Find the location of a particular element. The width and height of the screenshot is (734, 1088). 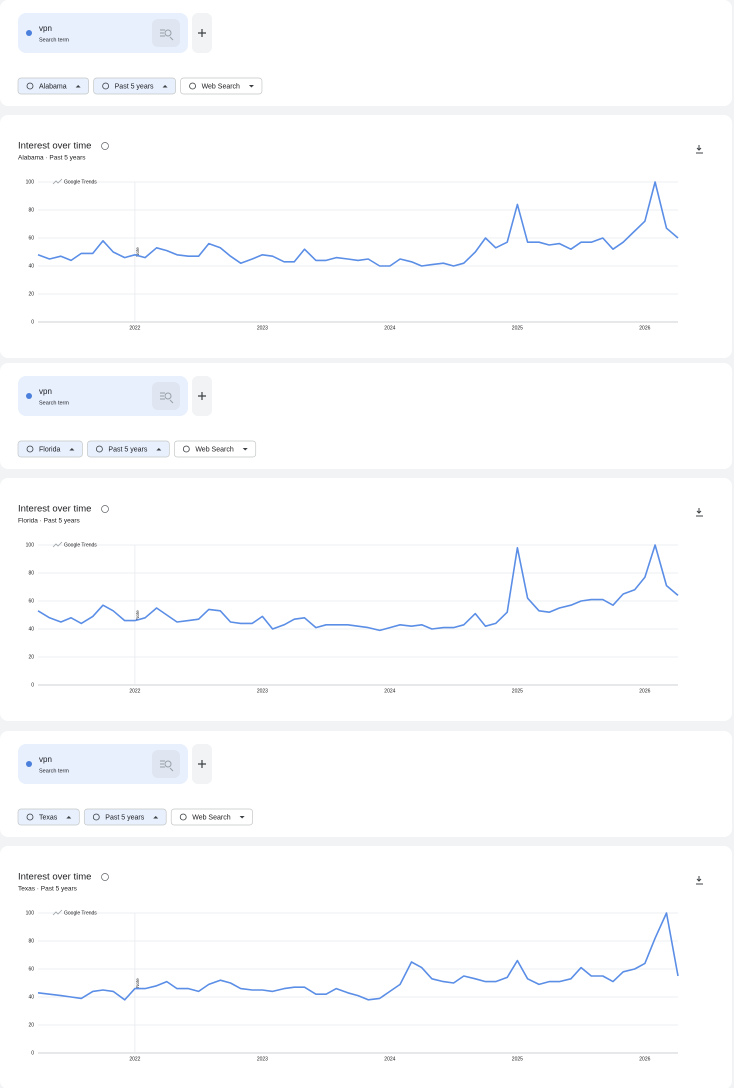

filter-label: Texas is located at coordinates (48, 817).